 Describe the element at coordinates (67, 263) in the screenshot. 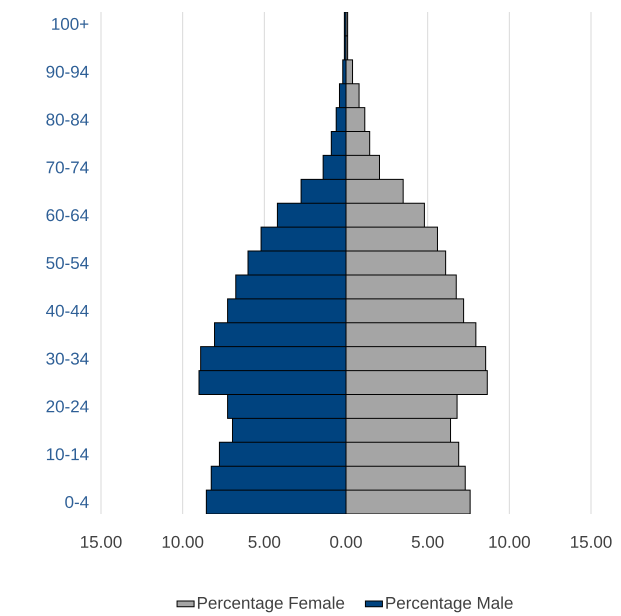

I see `y-tick-label: 50-54` at that location.